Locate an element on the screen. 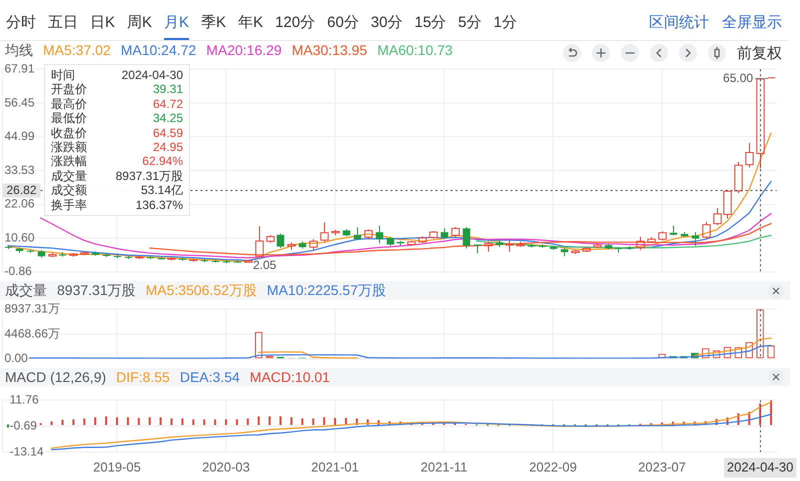 This screenshot has height=481, width=800. text: MA30:13.95 is located at coordinates (330, 51).